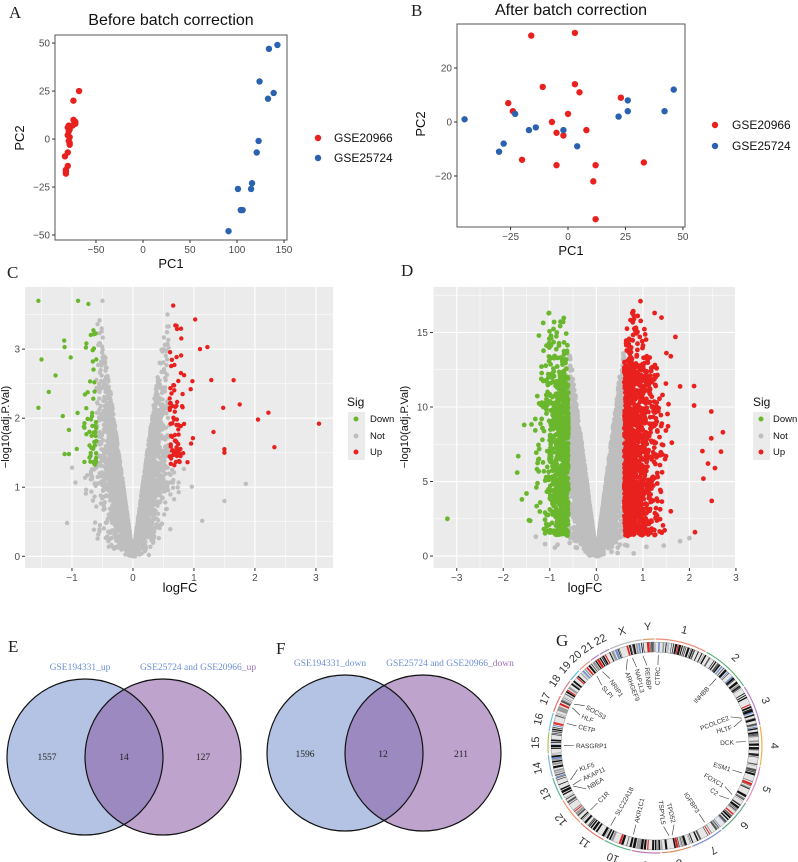 The height and width of the screenshot is (862, 798). I want to click on y-axis-label: −log10(adj.P.Val), so click(6, 427).